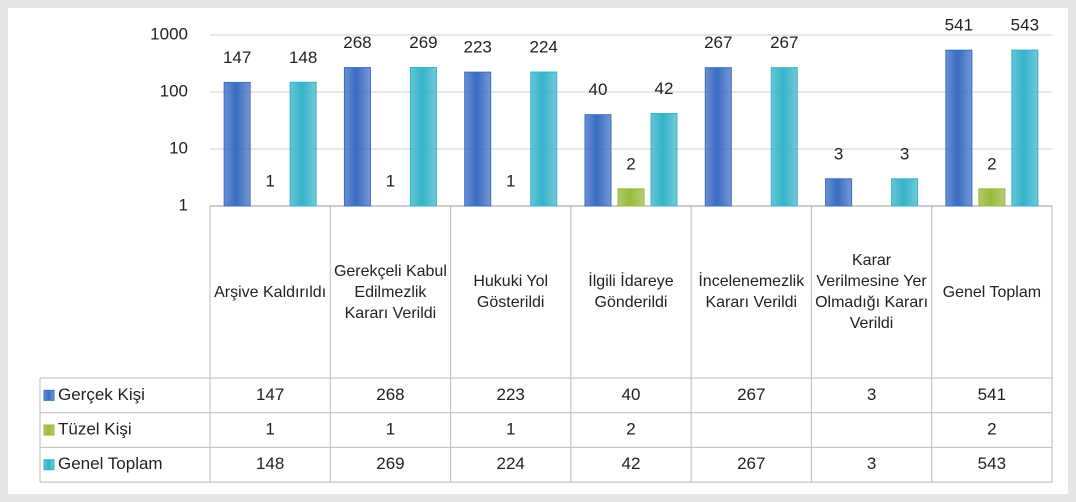 Image resolution: width=1076 pixels, height=502 pixels. Describe the element at coordinates (303, 57) in the screenshot. I see `data-label: 148` at that location.